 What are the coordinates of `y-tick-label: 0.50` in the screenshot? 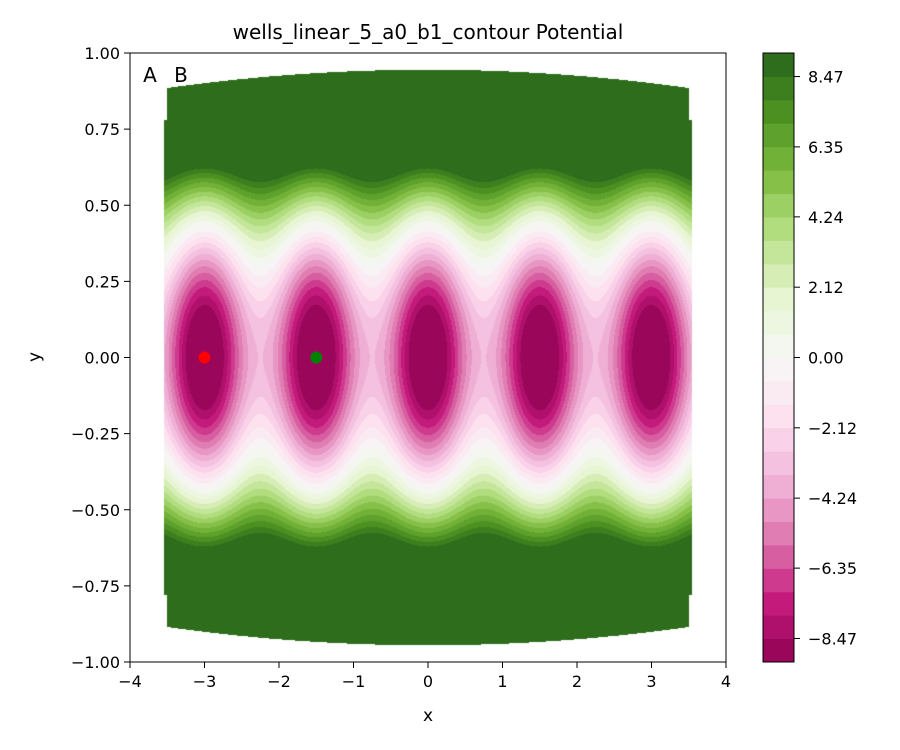 It's located at (102, 205).